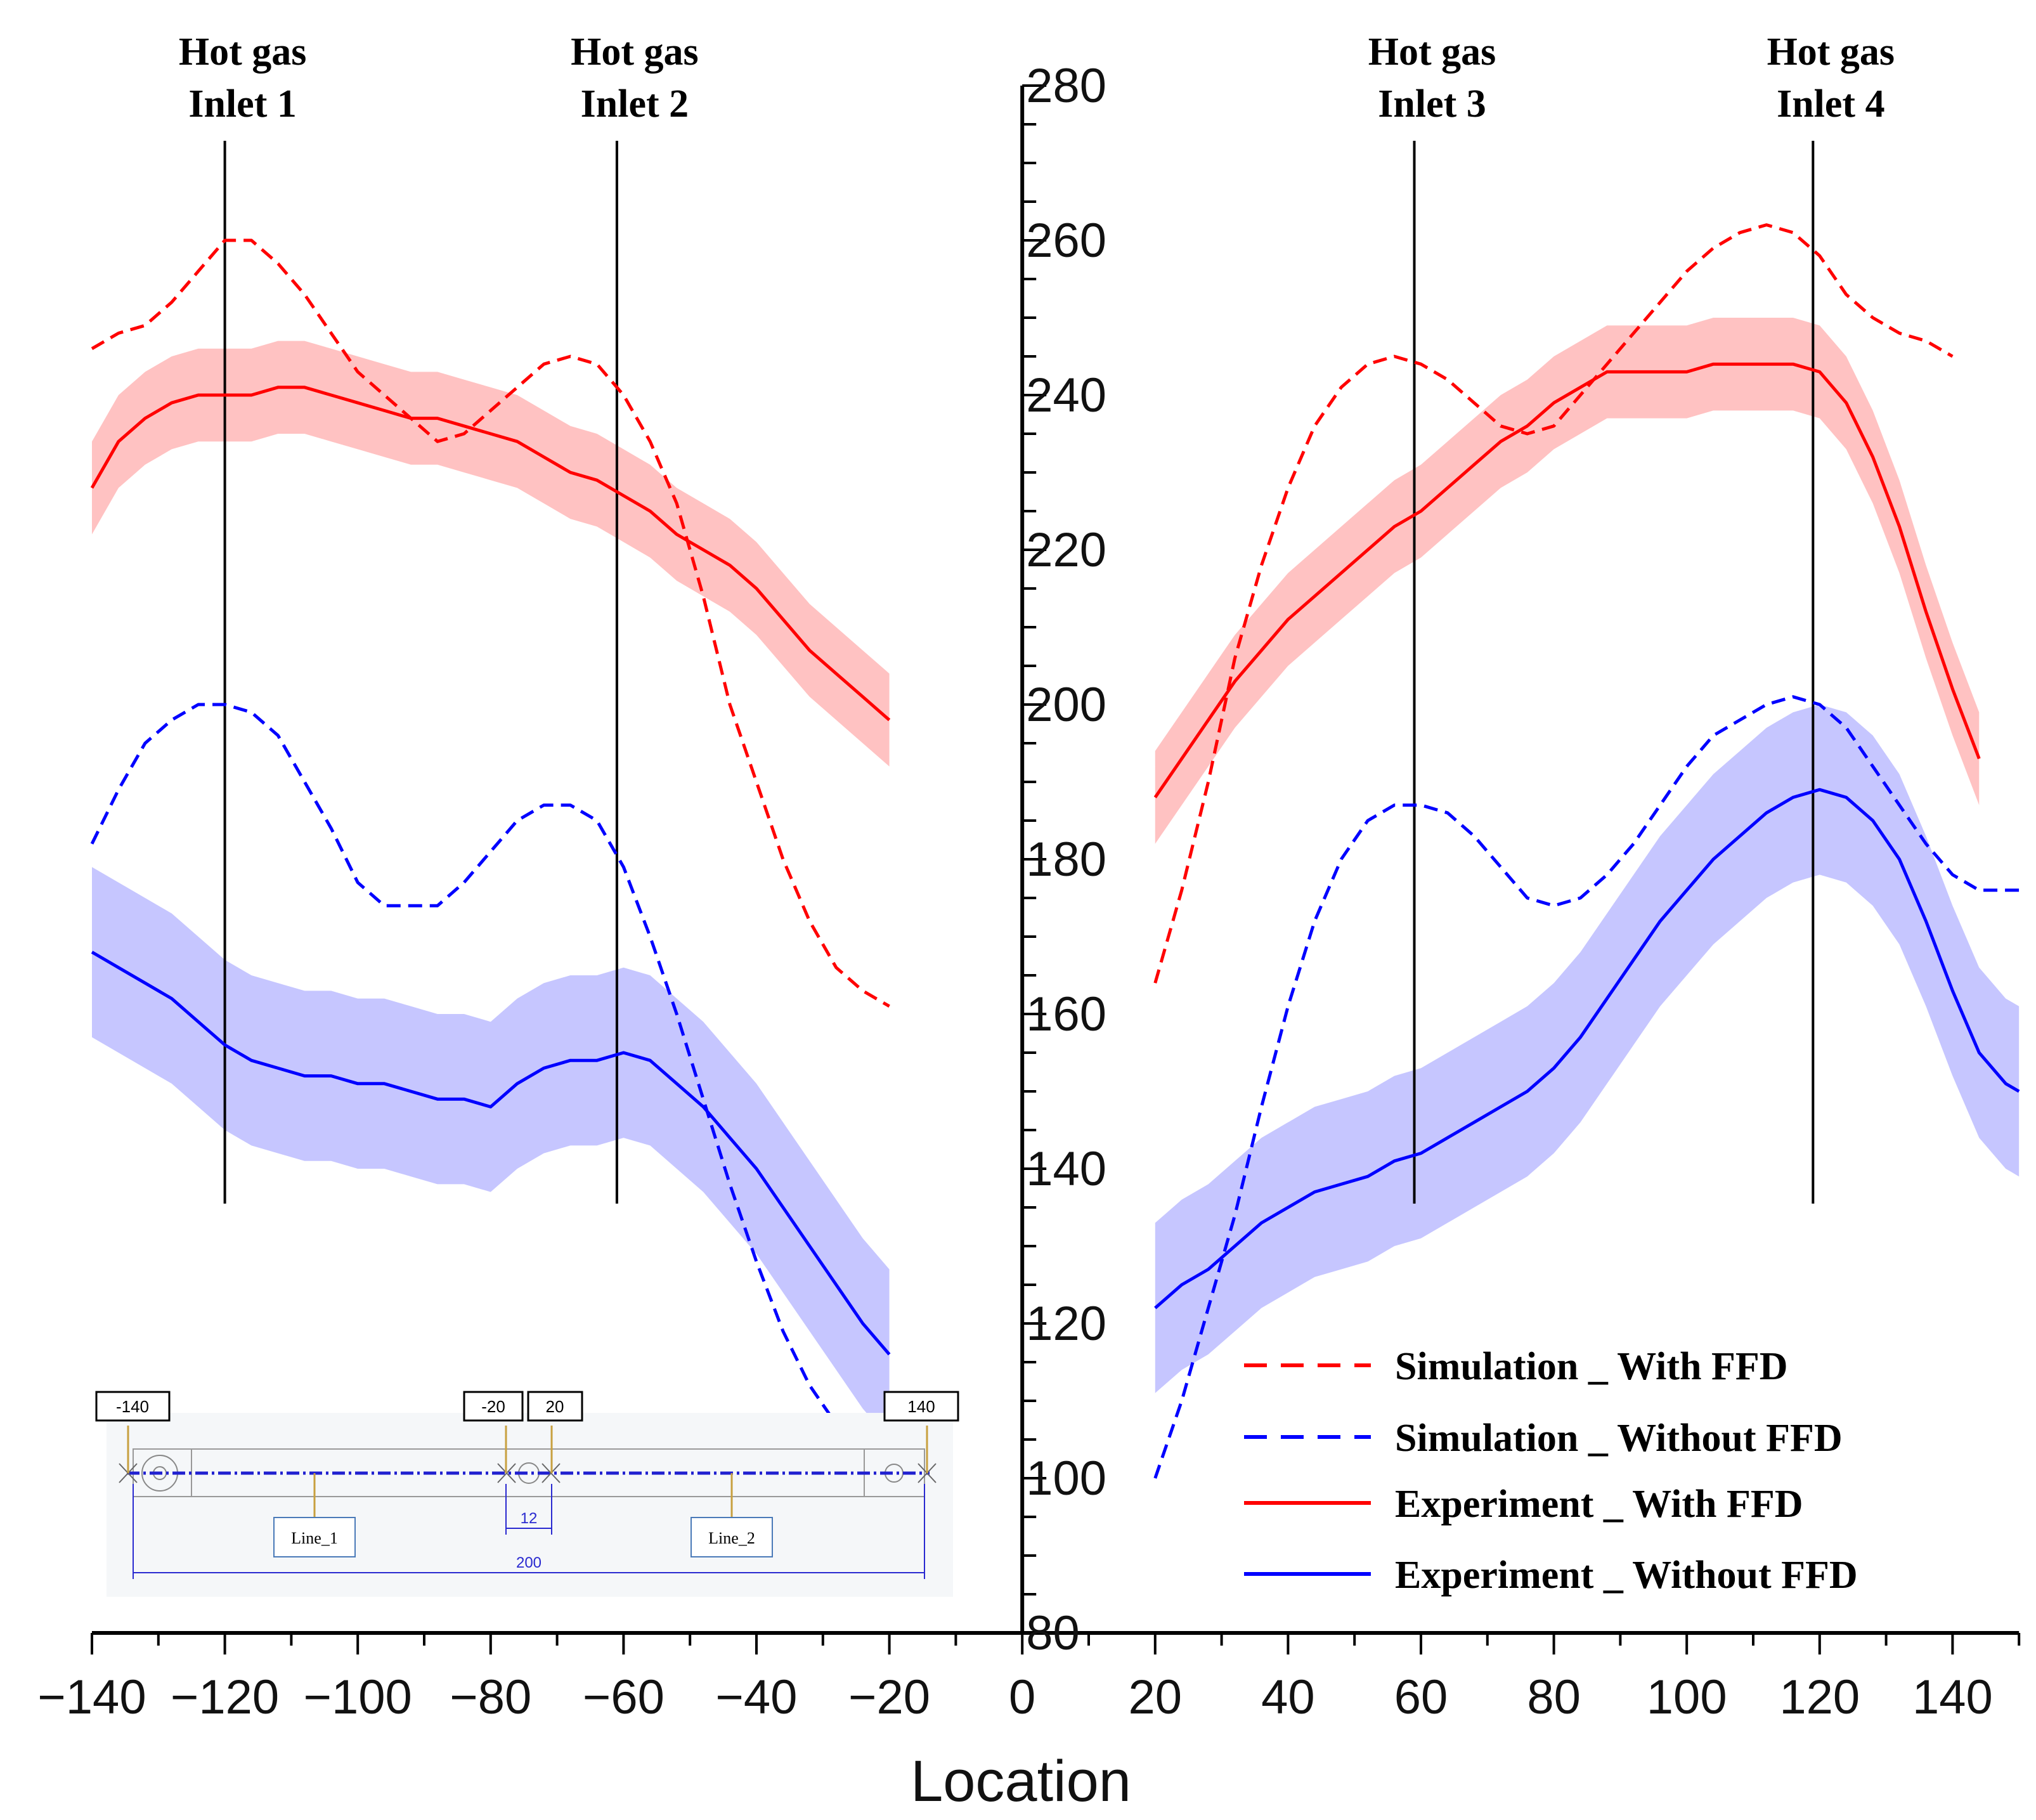  What do you see at coordinates (1819, 1697) in the screenshot?
I see `x-tick-label: 120` at bounding box center [1819, 1697].